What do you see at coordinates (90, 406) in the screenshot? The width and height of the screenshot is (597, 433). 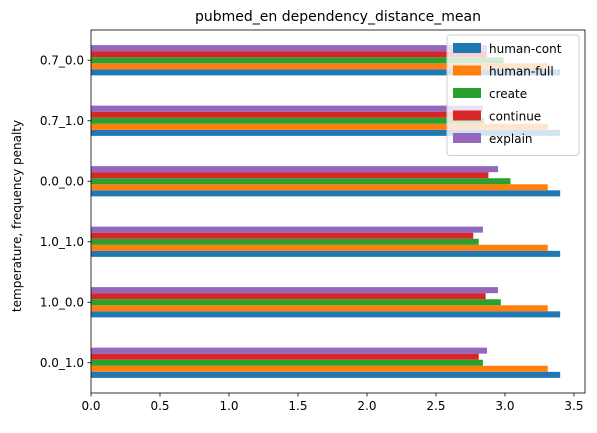 I see `x-tick-label: 0.0` at bounding box center [90, 406].